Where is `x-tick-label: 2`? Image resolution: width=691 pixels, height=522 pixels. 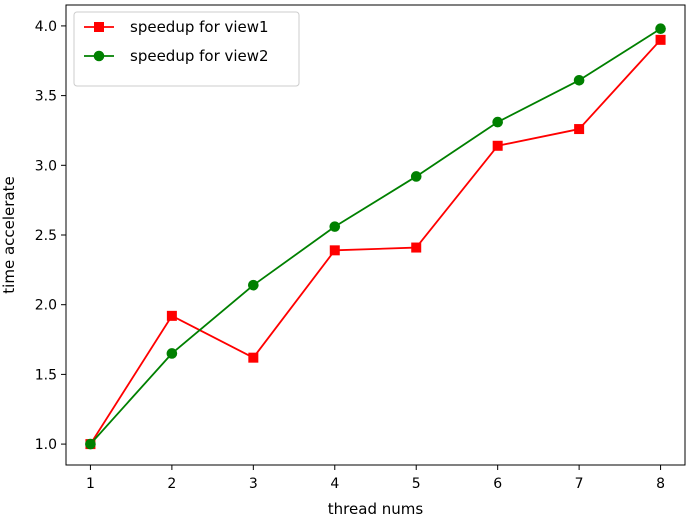 x-tick-label: 2 is located at coordinates (171, 484).